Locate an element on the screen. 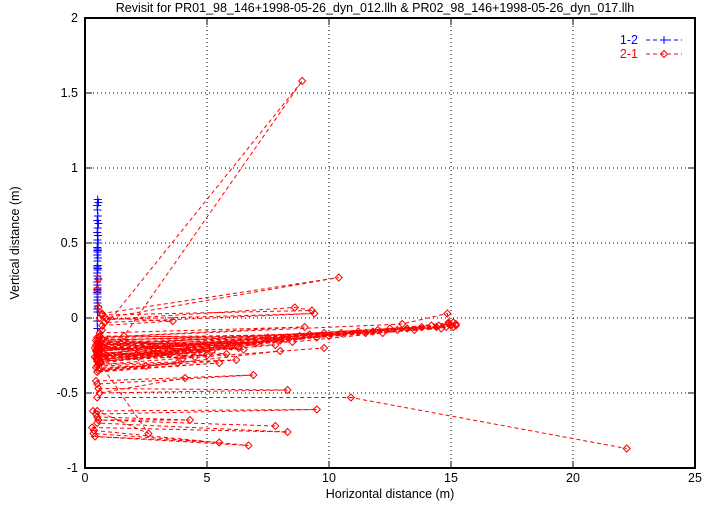 This screenshot has height=505, width=721. x-tick-label: 20 is located at coordinates (573, 478).